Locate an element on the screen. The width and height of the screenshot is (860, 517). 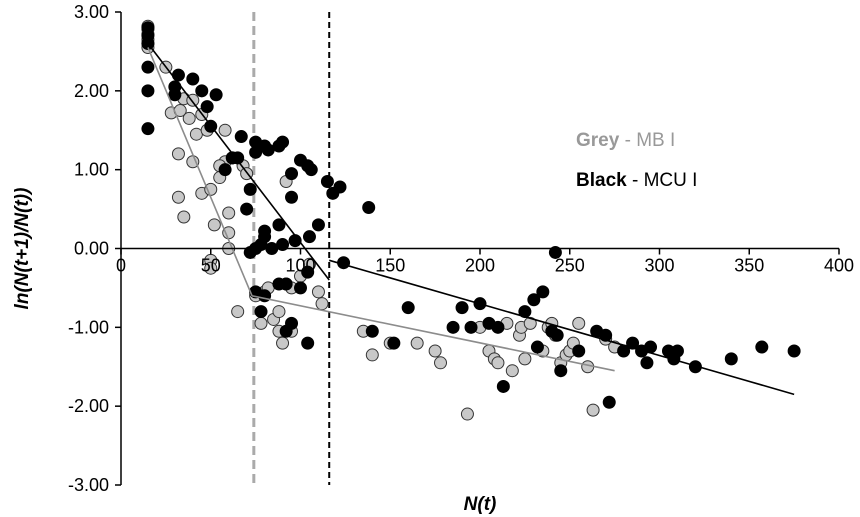
legend-entry: Black - MCU I is located at coordinates (636, 180).